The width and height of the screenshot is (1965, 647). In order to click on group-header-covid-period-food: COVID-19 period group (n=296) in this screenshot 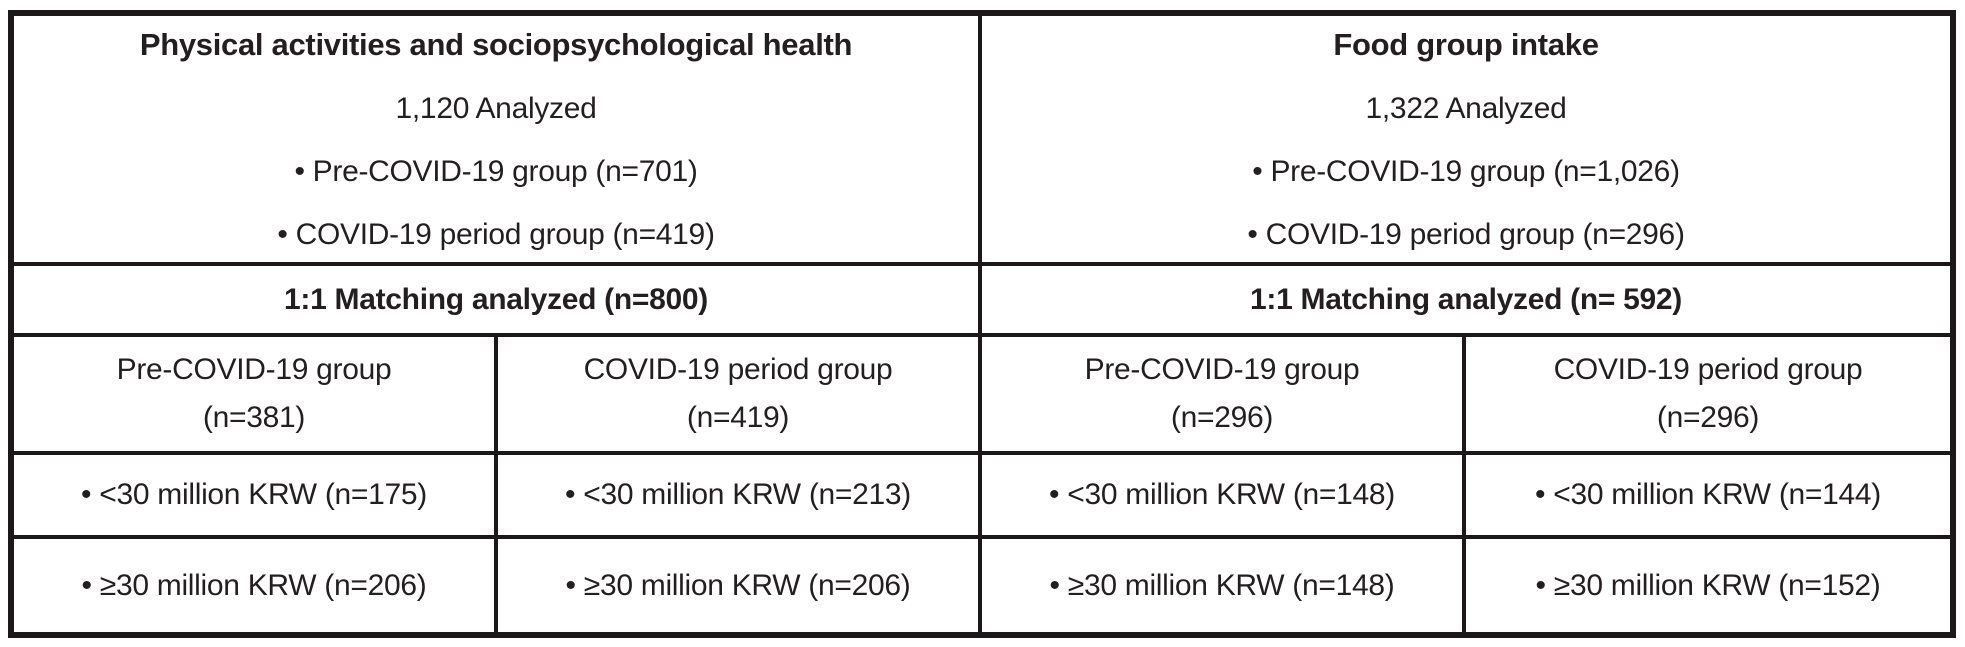, I will do `click(1708, 396)`.